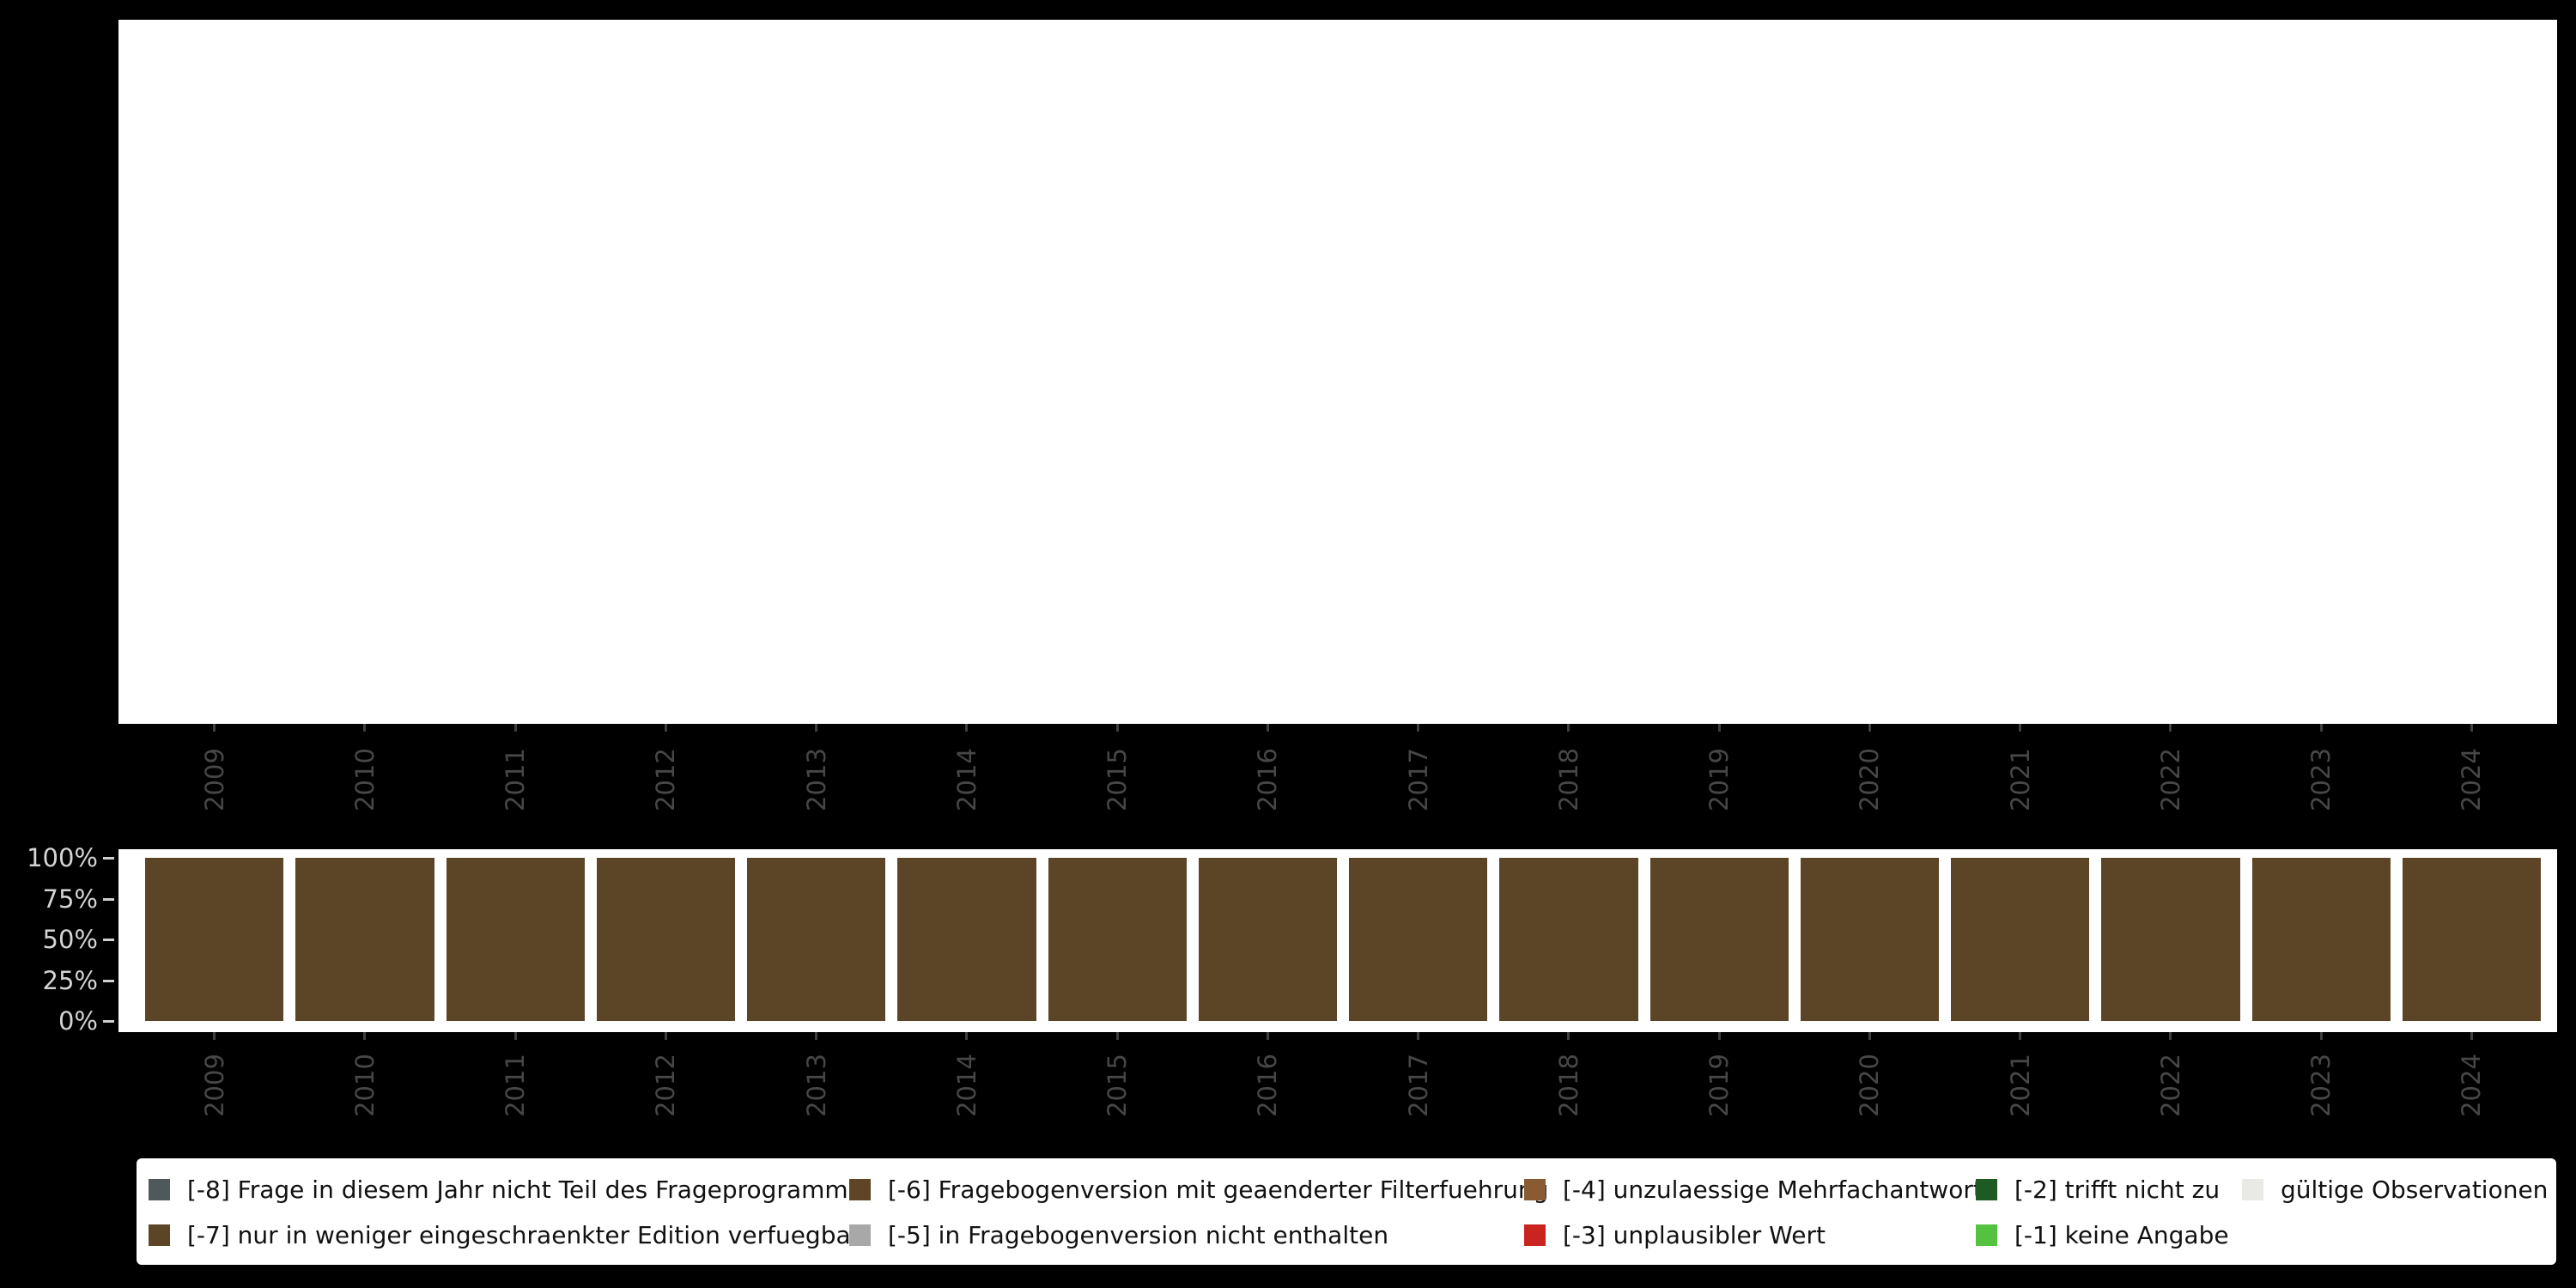 The image size is (2576, 1288). Describe the element at coordinates (1773, 1189) in the screenshot. I see `legend-label: [-4] unzulaessige Mehrfachantwort` at that location.